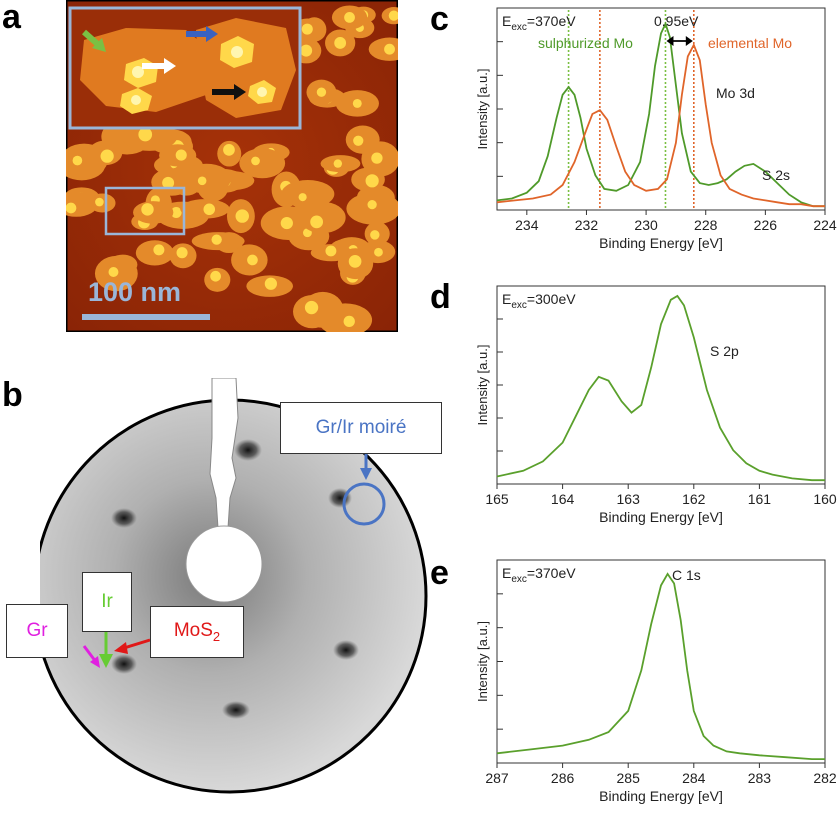 This screenshot has width=840, height=829. What do you see at coordinates (216, 636) in the screenshot?
I see `label-mos2-sub: 2` at bounding box center [216, 636].